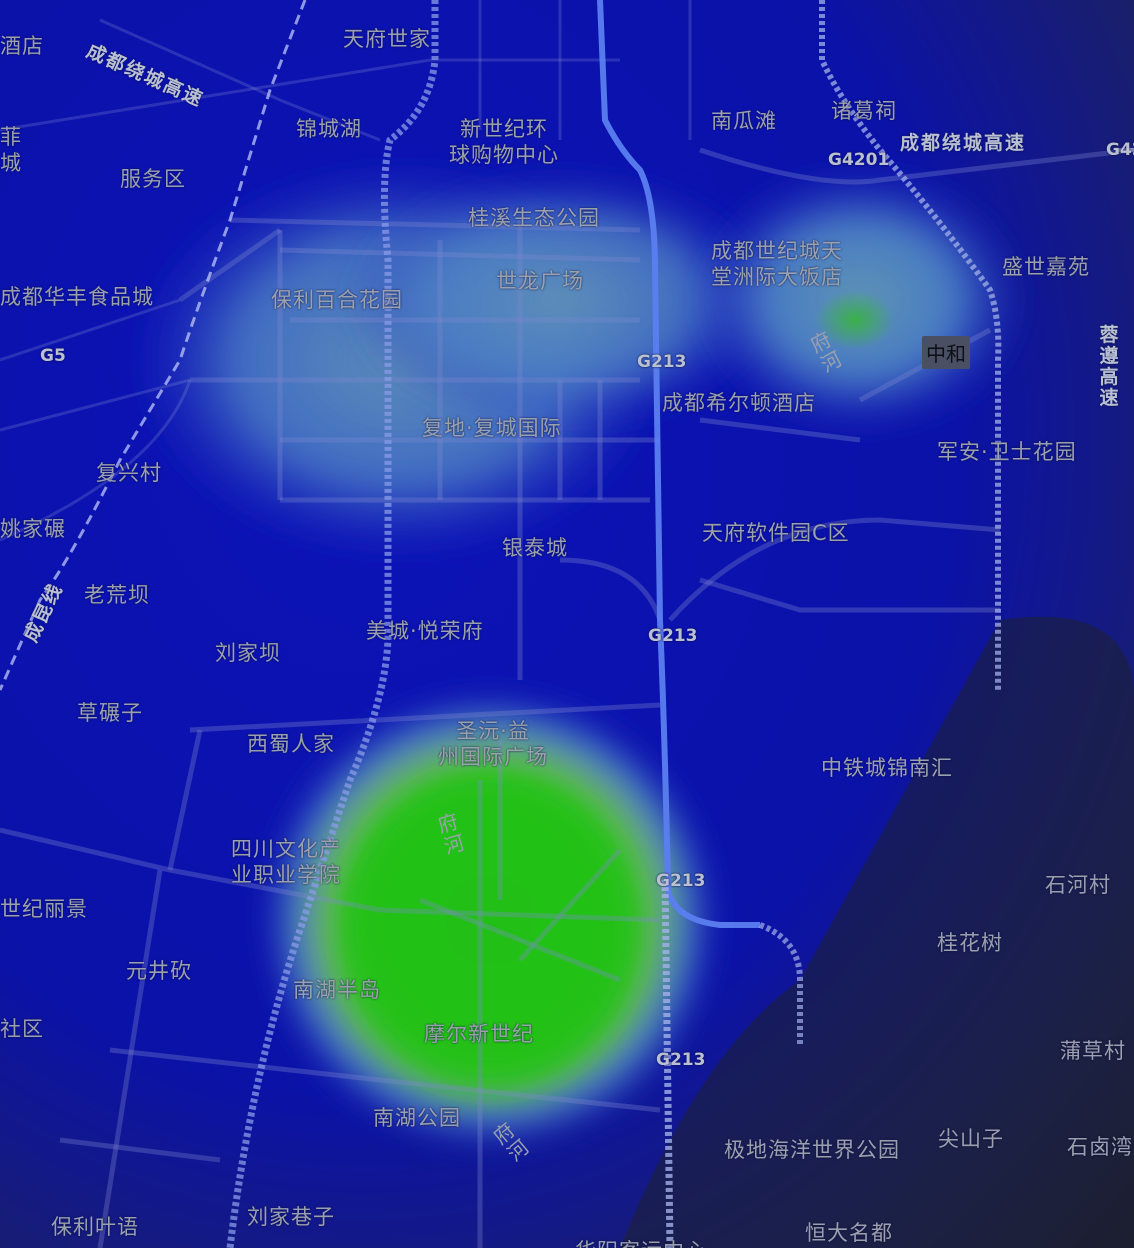  What do you see at coordinates (812, 1150) in the screenshot?
I see `place-label: 极地海洋世界公园` at bounding box center [812, 1150].